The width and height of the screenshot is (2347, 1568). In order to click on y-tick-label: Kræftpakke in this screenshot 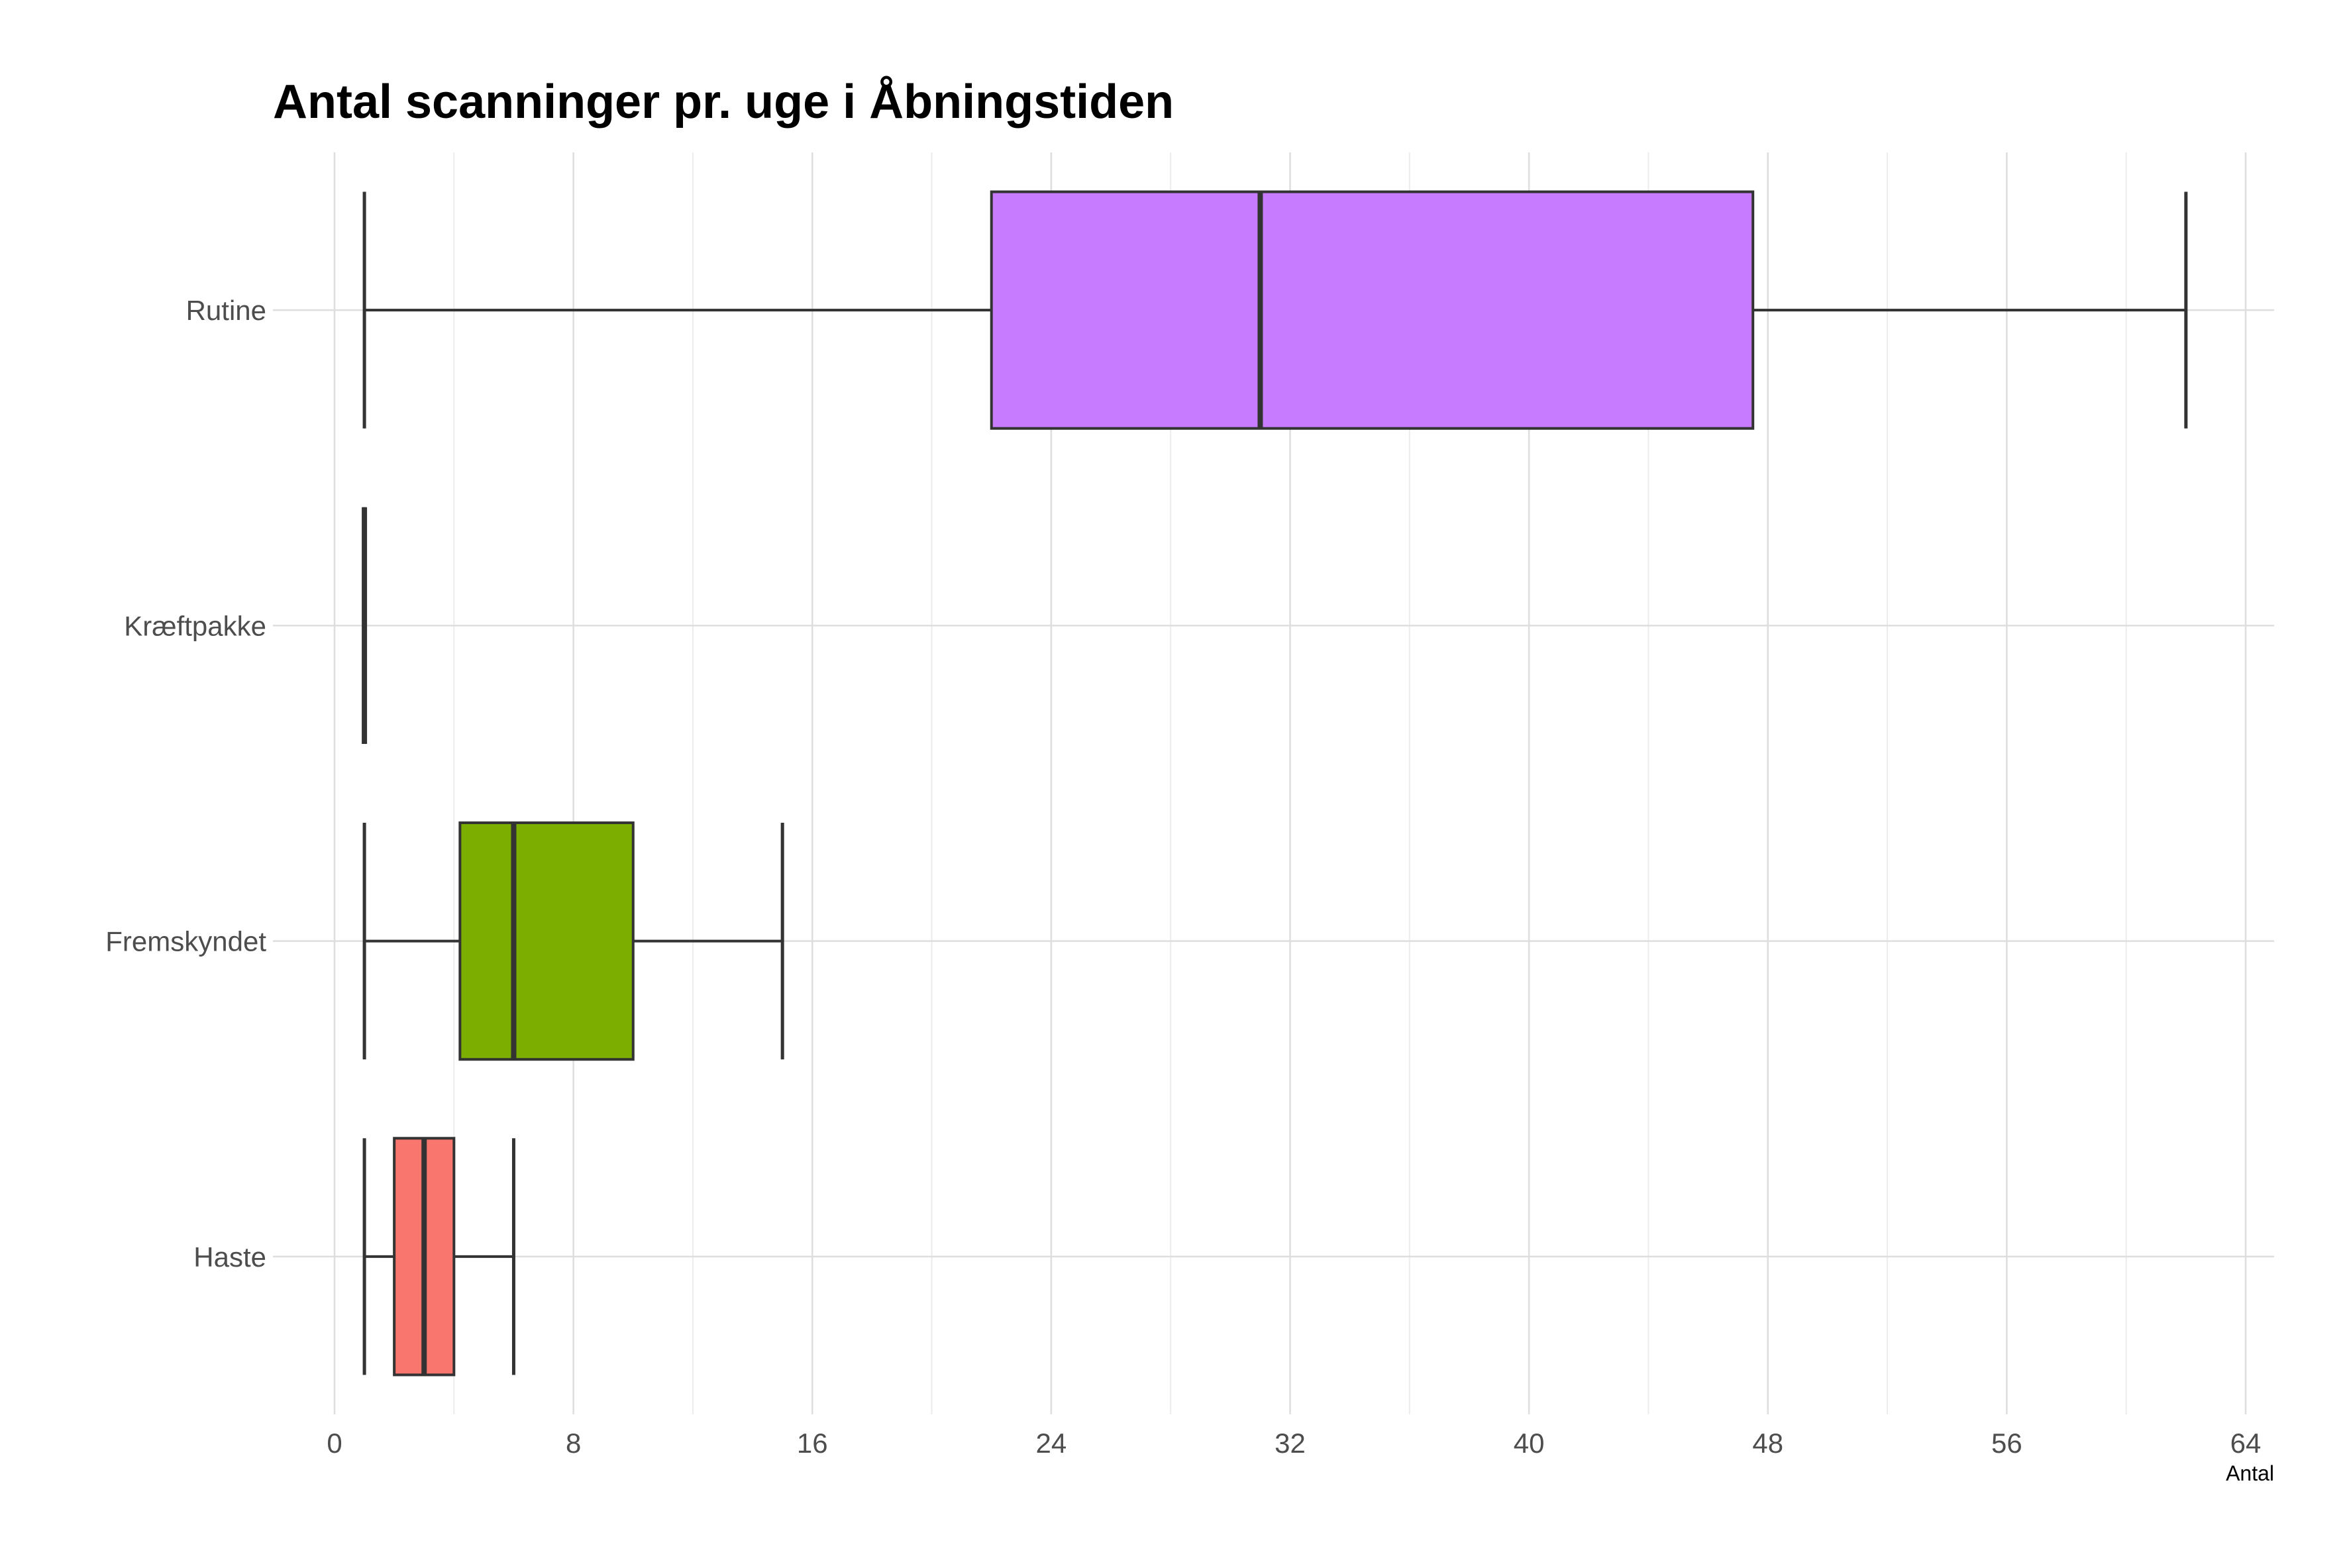, I will do `click(195, 625)`.